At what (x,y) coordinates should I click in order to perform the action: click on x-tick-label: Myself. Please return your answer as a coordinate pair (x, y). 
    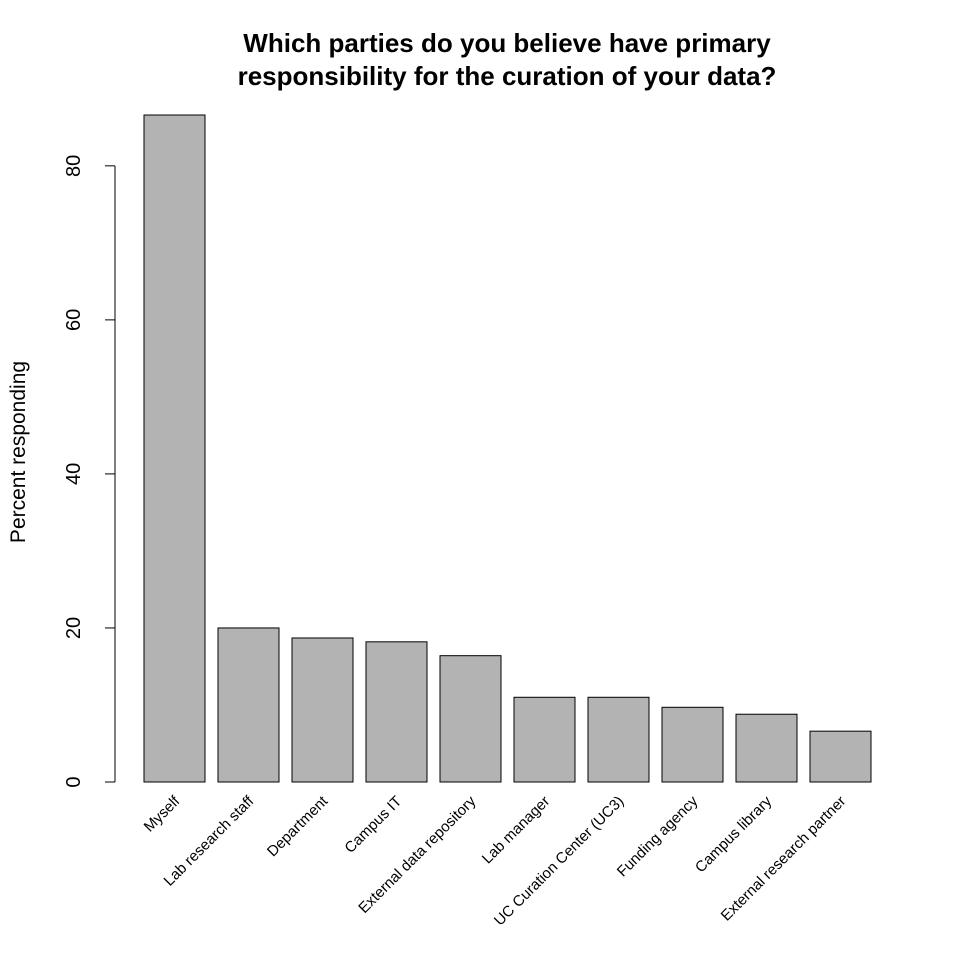
    Looking at the image, I should click on (162, 813).